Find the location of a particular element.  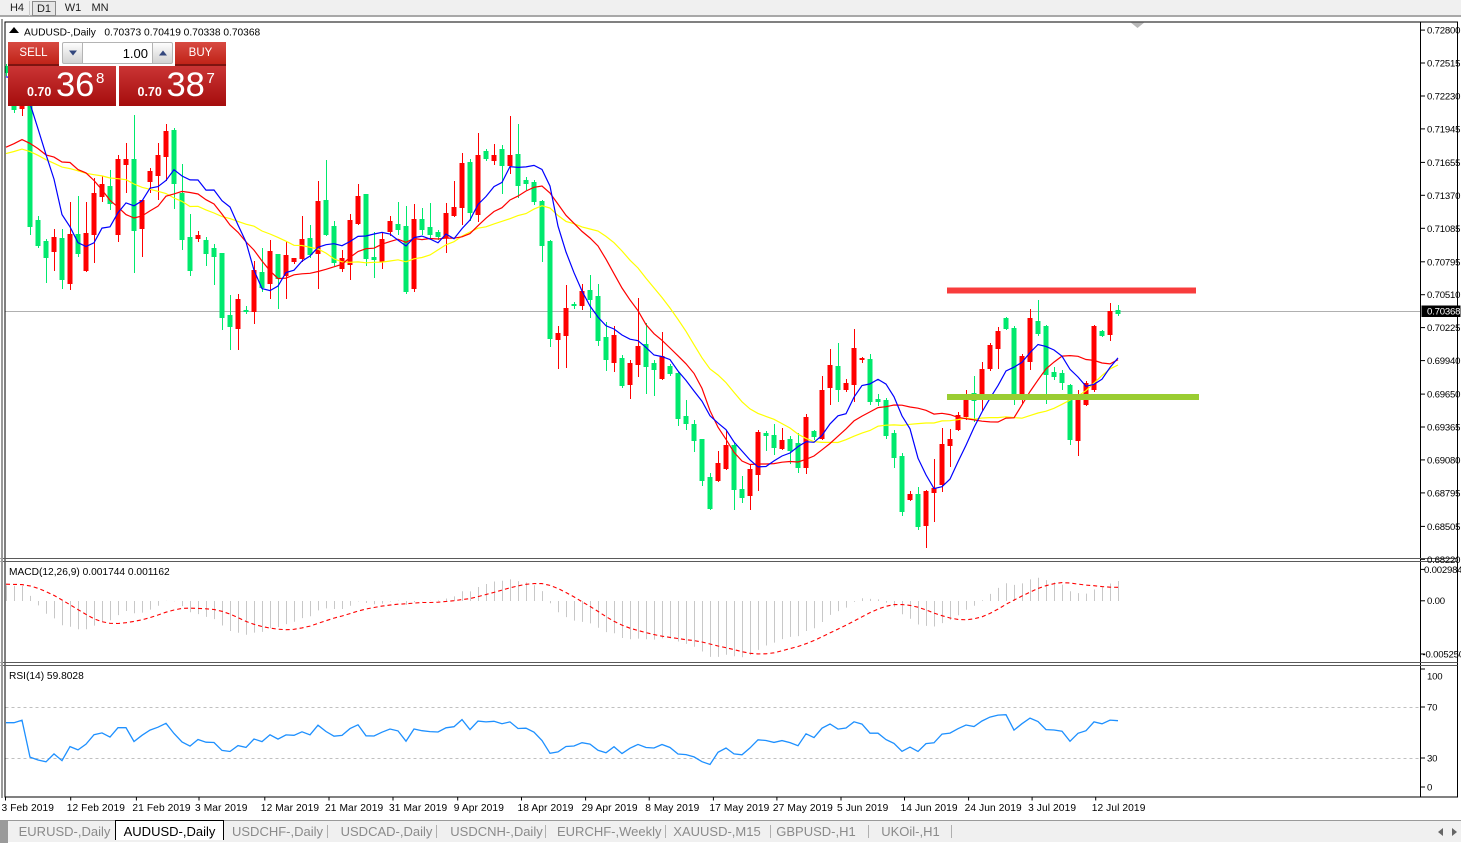

svg-text: 0.71655 is located at coordinates (1443, 163).